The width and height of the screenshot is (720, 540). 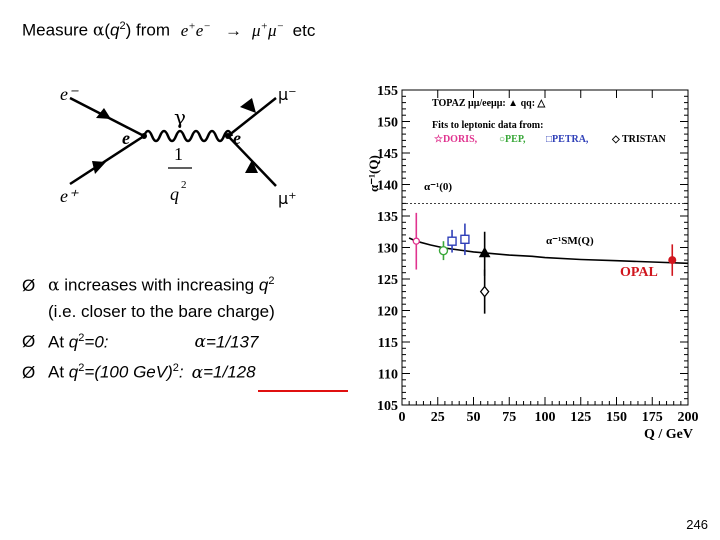 I want to click on annotation-alpha-sm: α⁻¹SM(Q), so click(x=570, y=241).